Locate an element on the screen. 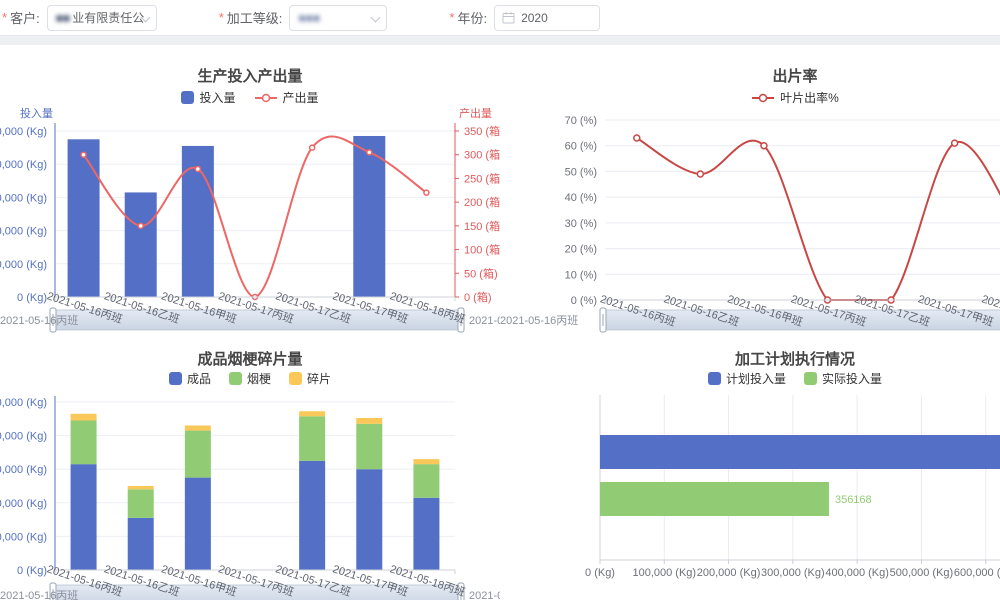 This screenshot has width=1000, height=600. year-date-input: 2020 is located at coordinates (547, 17).